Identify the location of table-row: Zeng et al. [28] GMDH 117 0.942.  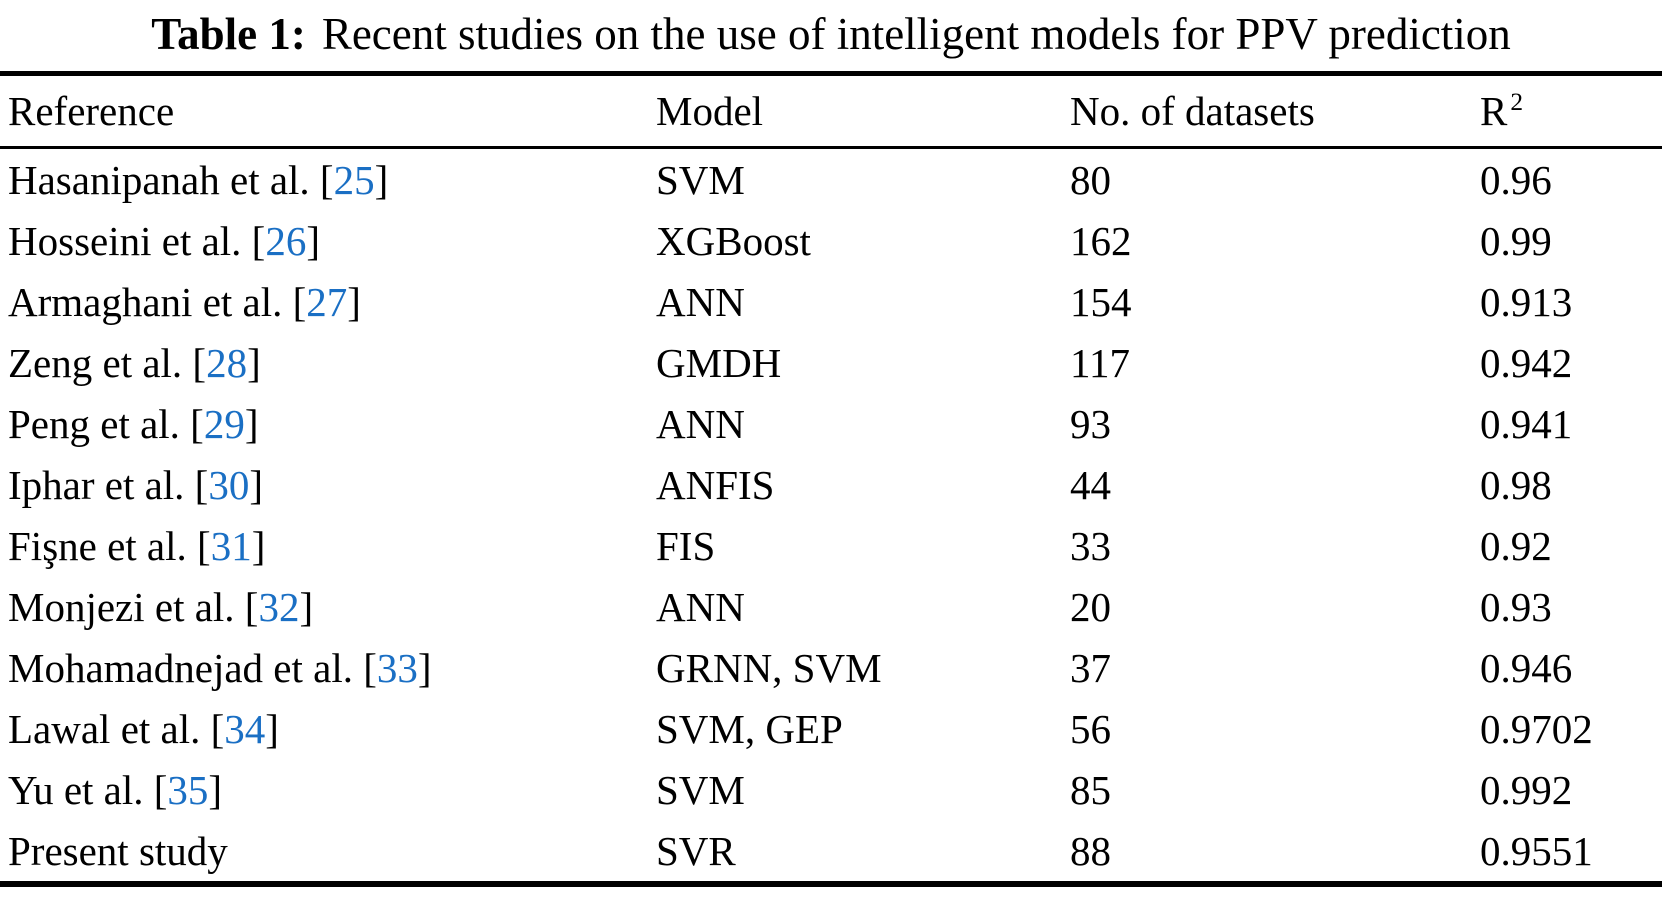
(831, 362).